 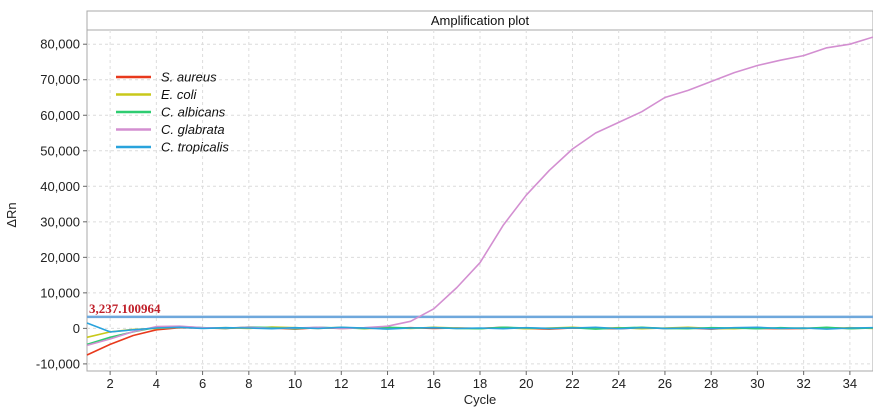 What do you see at coordinates (60, 44) in the screenshot?
I see `y-tick-label: 80,000` at bounding box center [60, 44].